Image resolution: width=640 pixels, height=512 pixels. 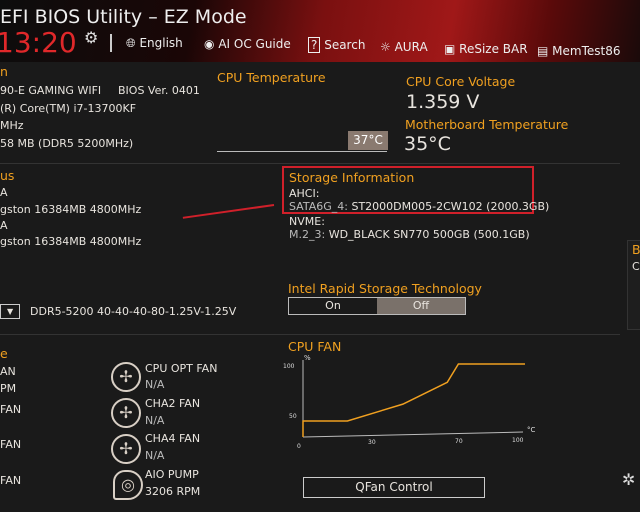 What do you see at coordinates (429, 234) in the screenshot?
I see `device: WD_BLACK SN770 500GB (500.1GB)` at bounding box center [429, 234].